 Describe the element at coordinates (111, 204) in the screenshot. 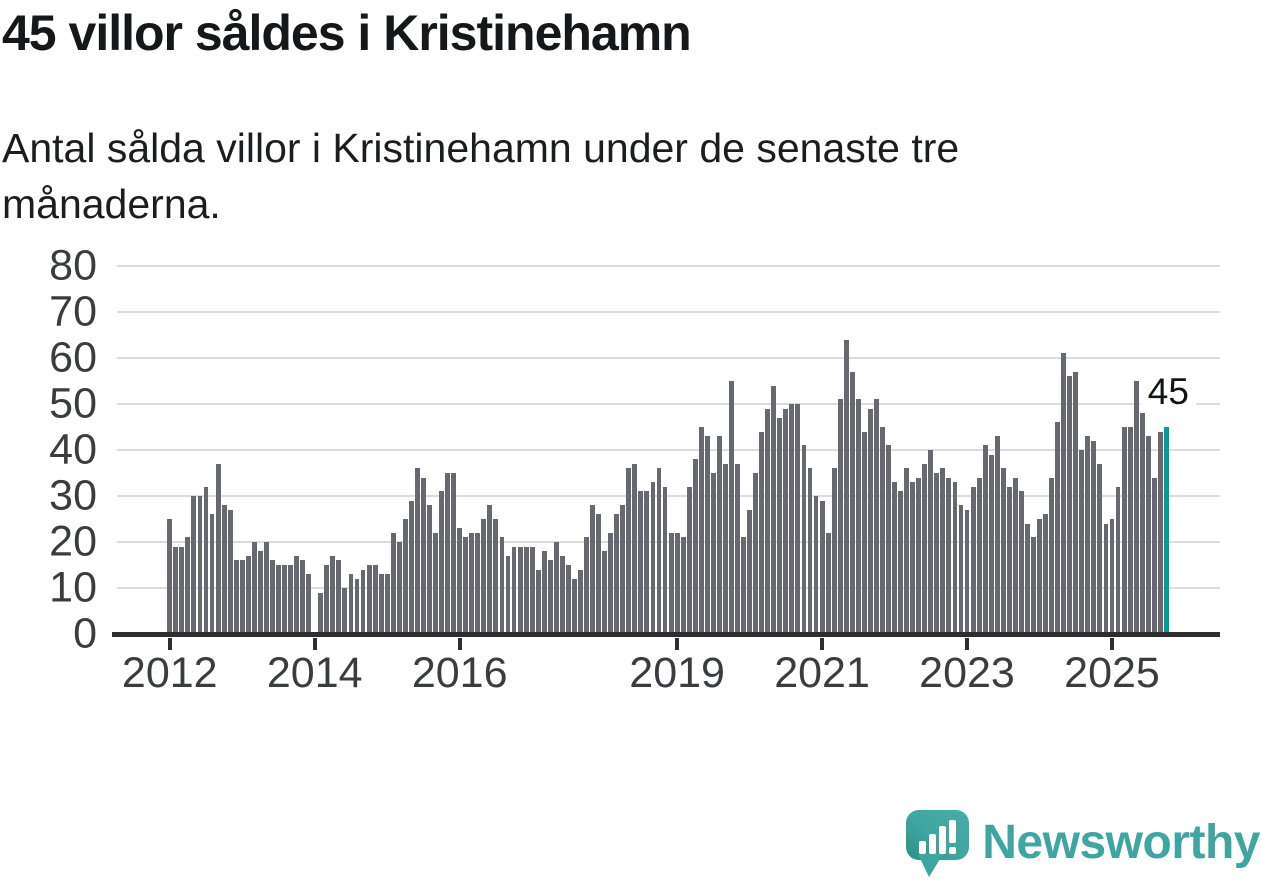

I see `chart-subtitle-line-2: månaderna.` at that location.